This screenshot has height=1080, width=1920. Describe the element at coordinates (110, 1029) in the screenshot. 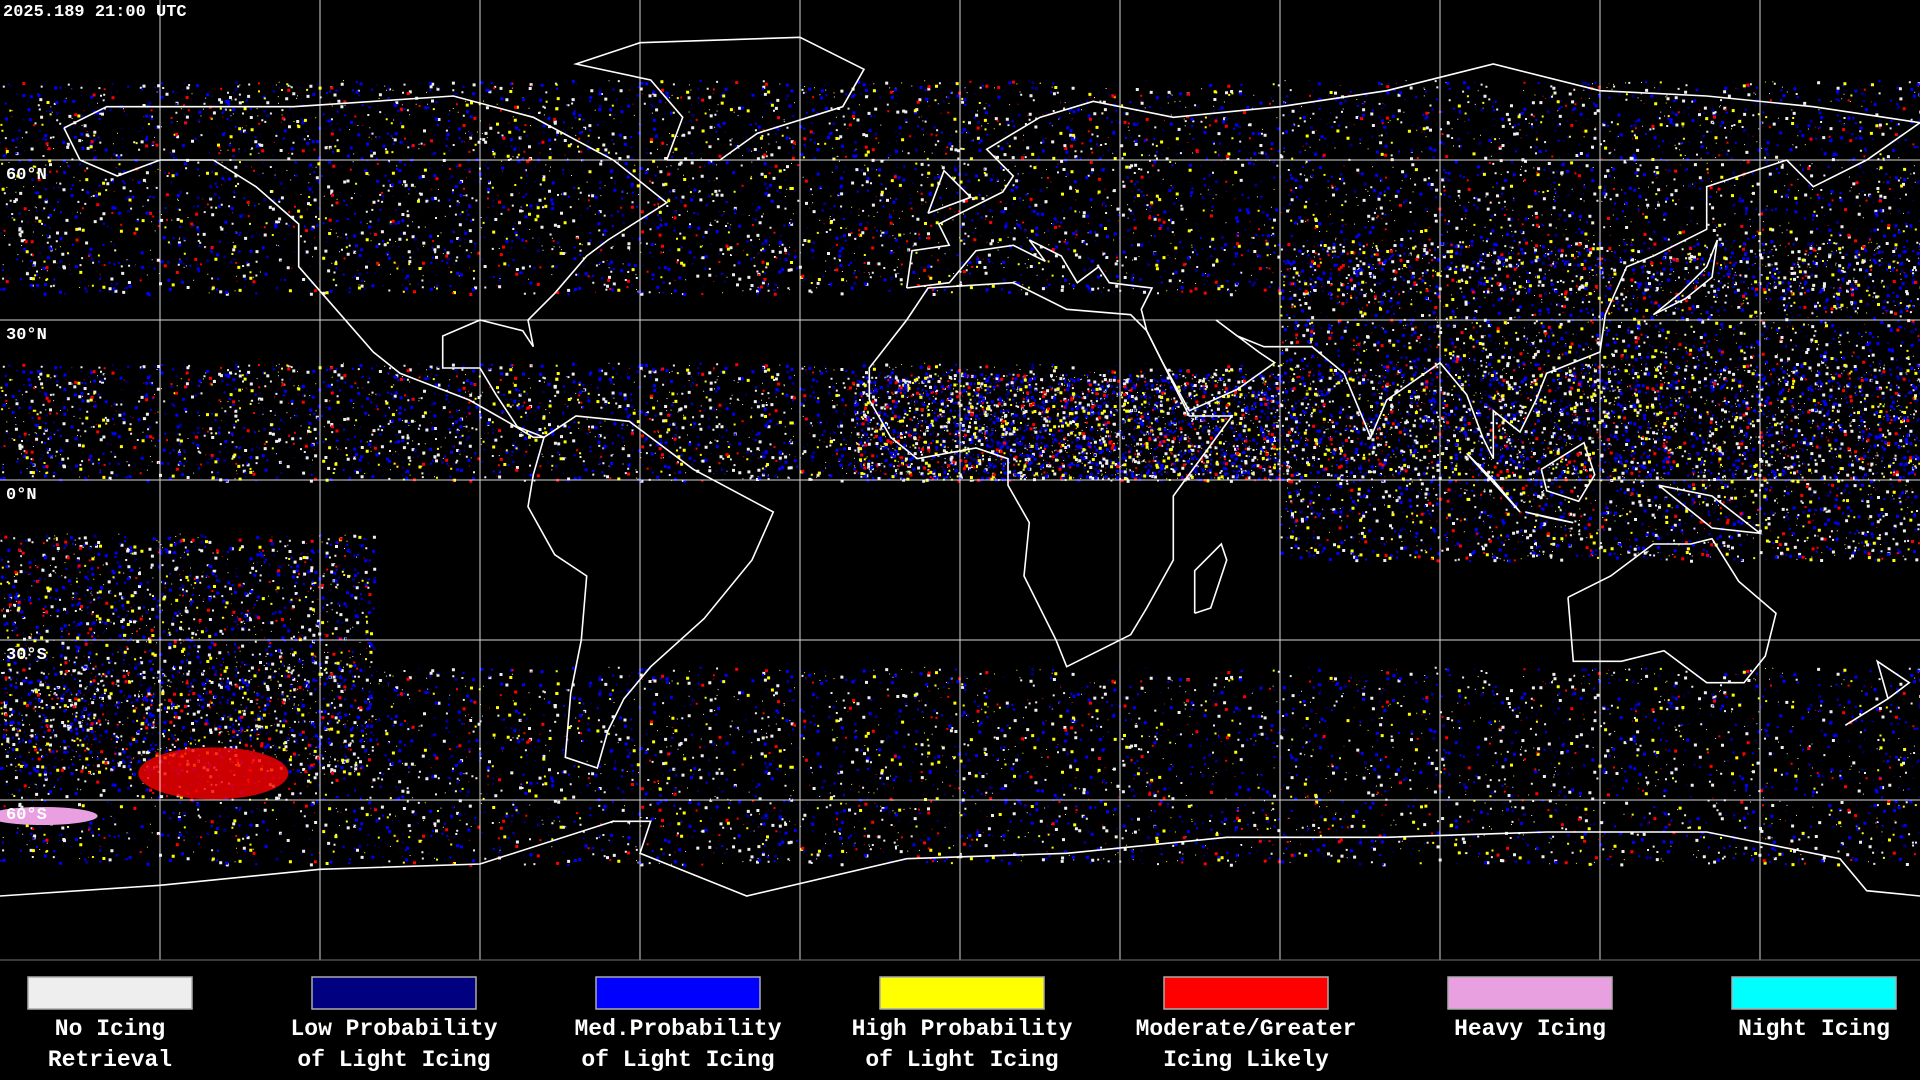

I see `legend-label: No Icing` at that location.